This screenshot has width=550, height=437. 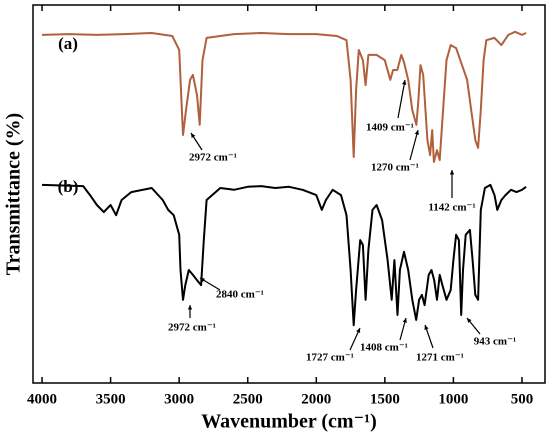 What do you see at coordinates (385, 399) in the screenshot?
I see `x-tick-label: 1500` at bounding box center [385, 399].